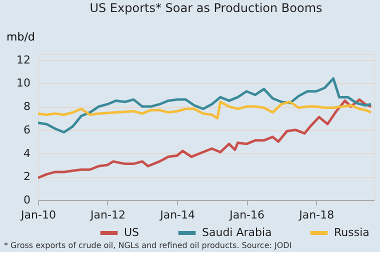 The image size is (380, 260). Describe the element at coordinates (27, 177) in the screenshot. I see `y-tick-label: 2` at that location.